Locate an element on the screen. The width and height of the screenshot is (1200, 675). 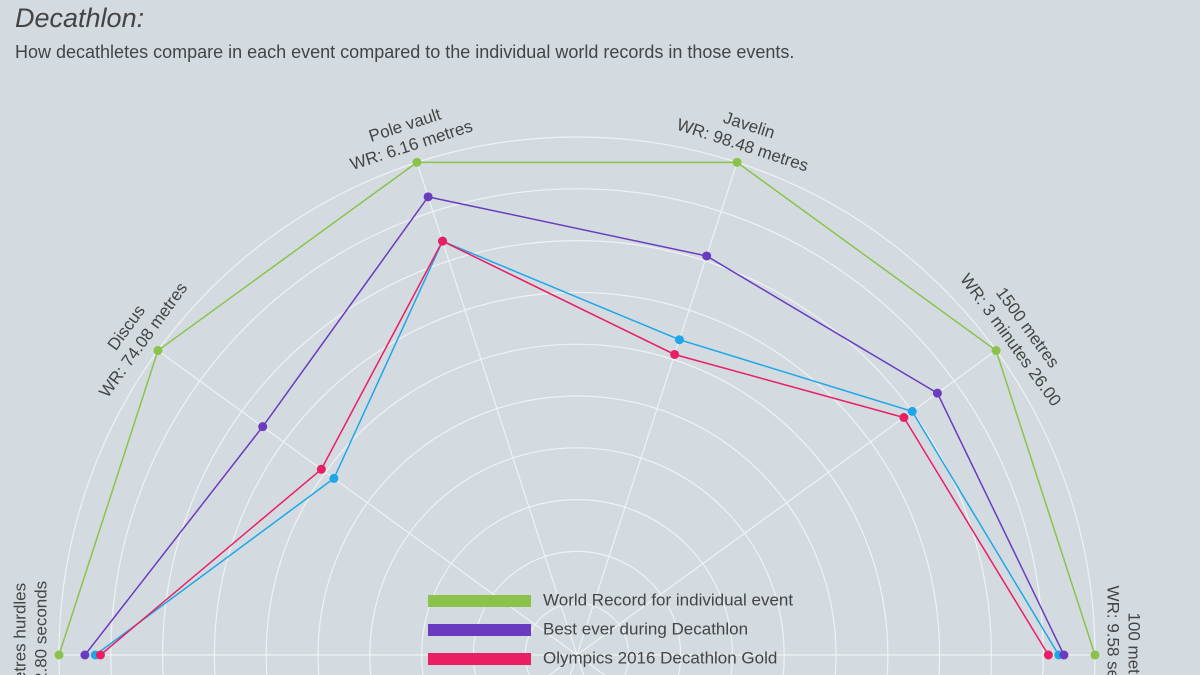
grid-circle is located at coordinates (577, 561).